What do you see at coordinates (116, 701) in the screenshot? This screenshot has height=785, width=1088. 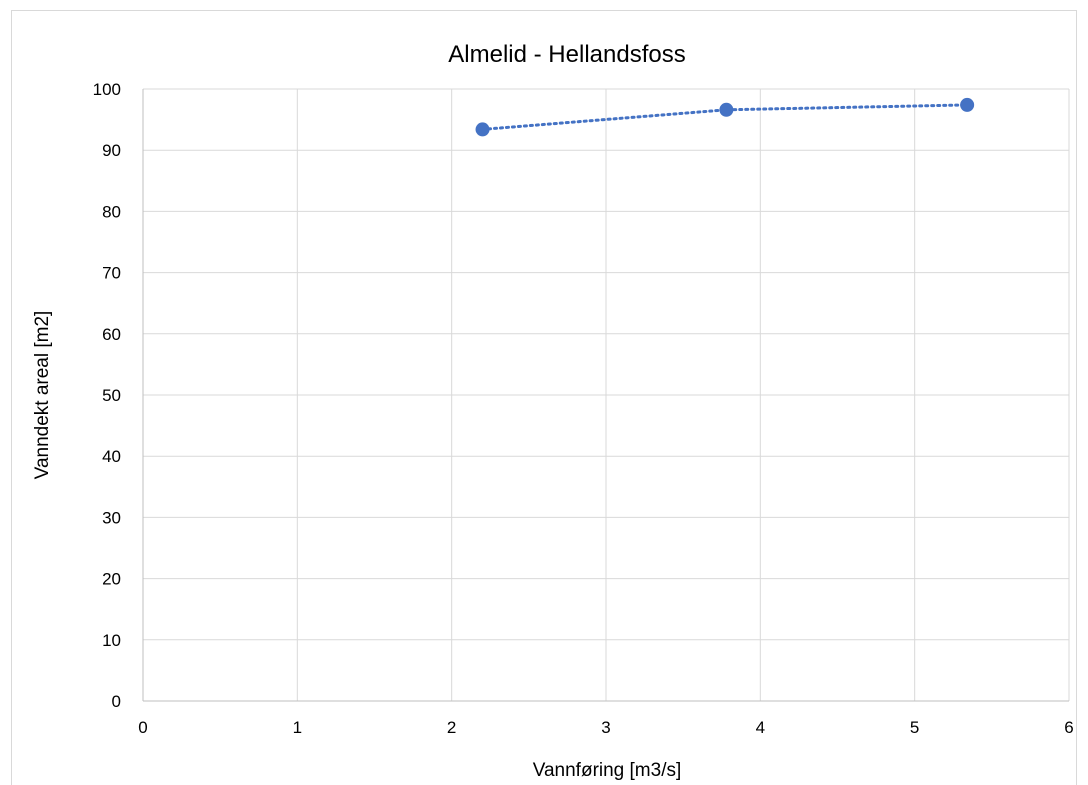 I see `y-tick-label: 0` at bounding box center [116, 701].